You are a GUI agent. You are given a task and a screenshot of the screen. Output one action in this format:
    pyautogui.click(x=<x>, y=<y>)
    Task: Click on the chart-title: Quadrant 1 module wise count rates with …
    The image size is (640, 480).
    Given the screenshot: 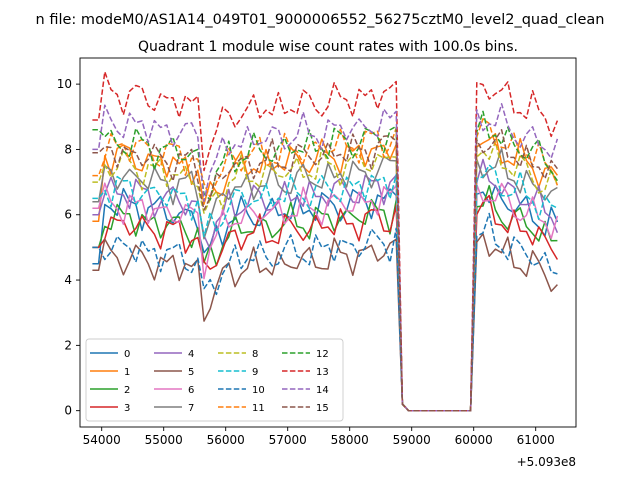 What is the action you would take?
    pyautogui.click(x=328, y=47)
    